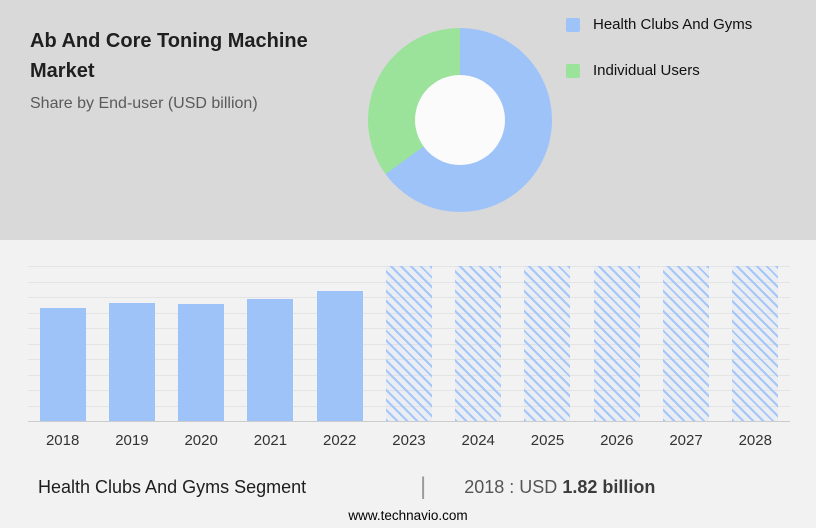 The image size is (816, 528). I want to click on segment-label: Health Clubs And Gyms Segment, so click(172, 486).